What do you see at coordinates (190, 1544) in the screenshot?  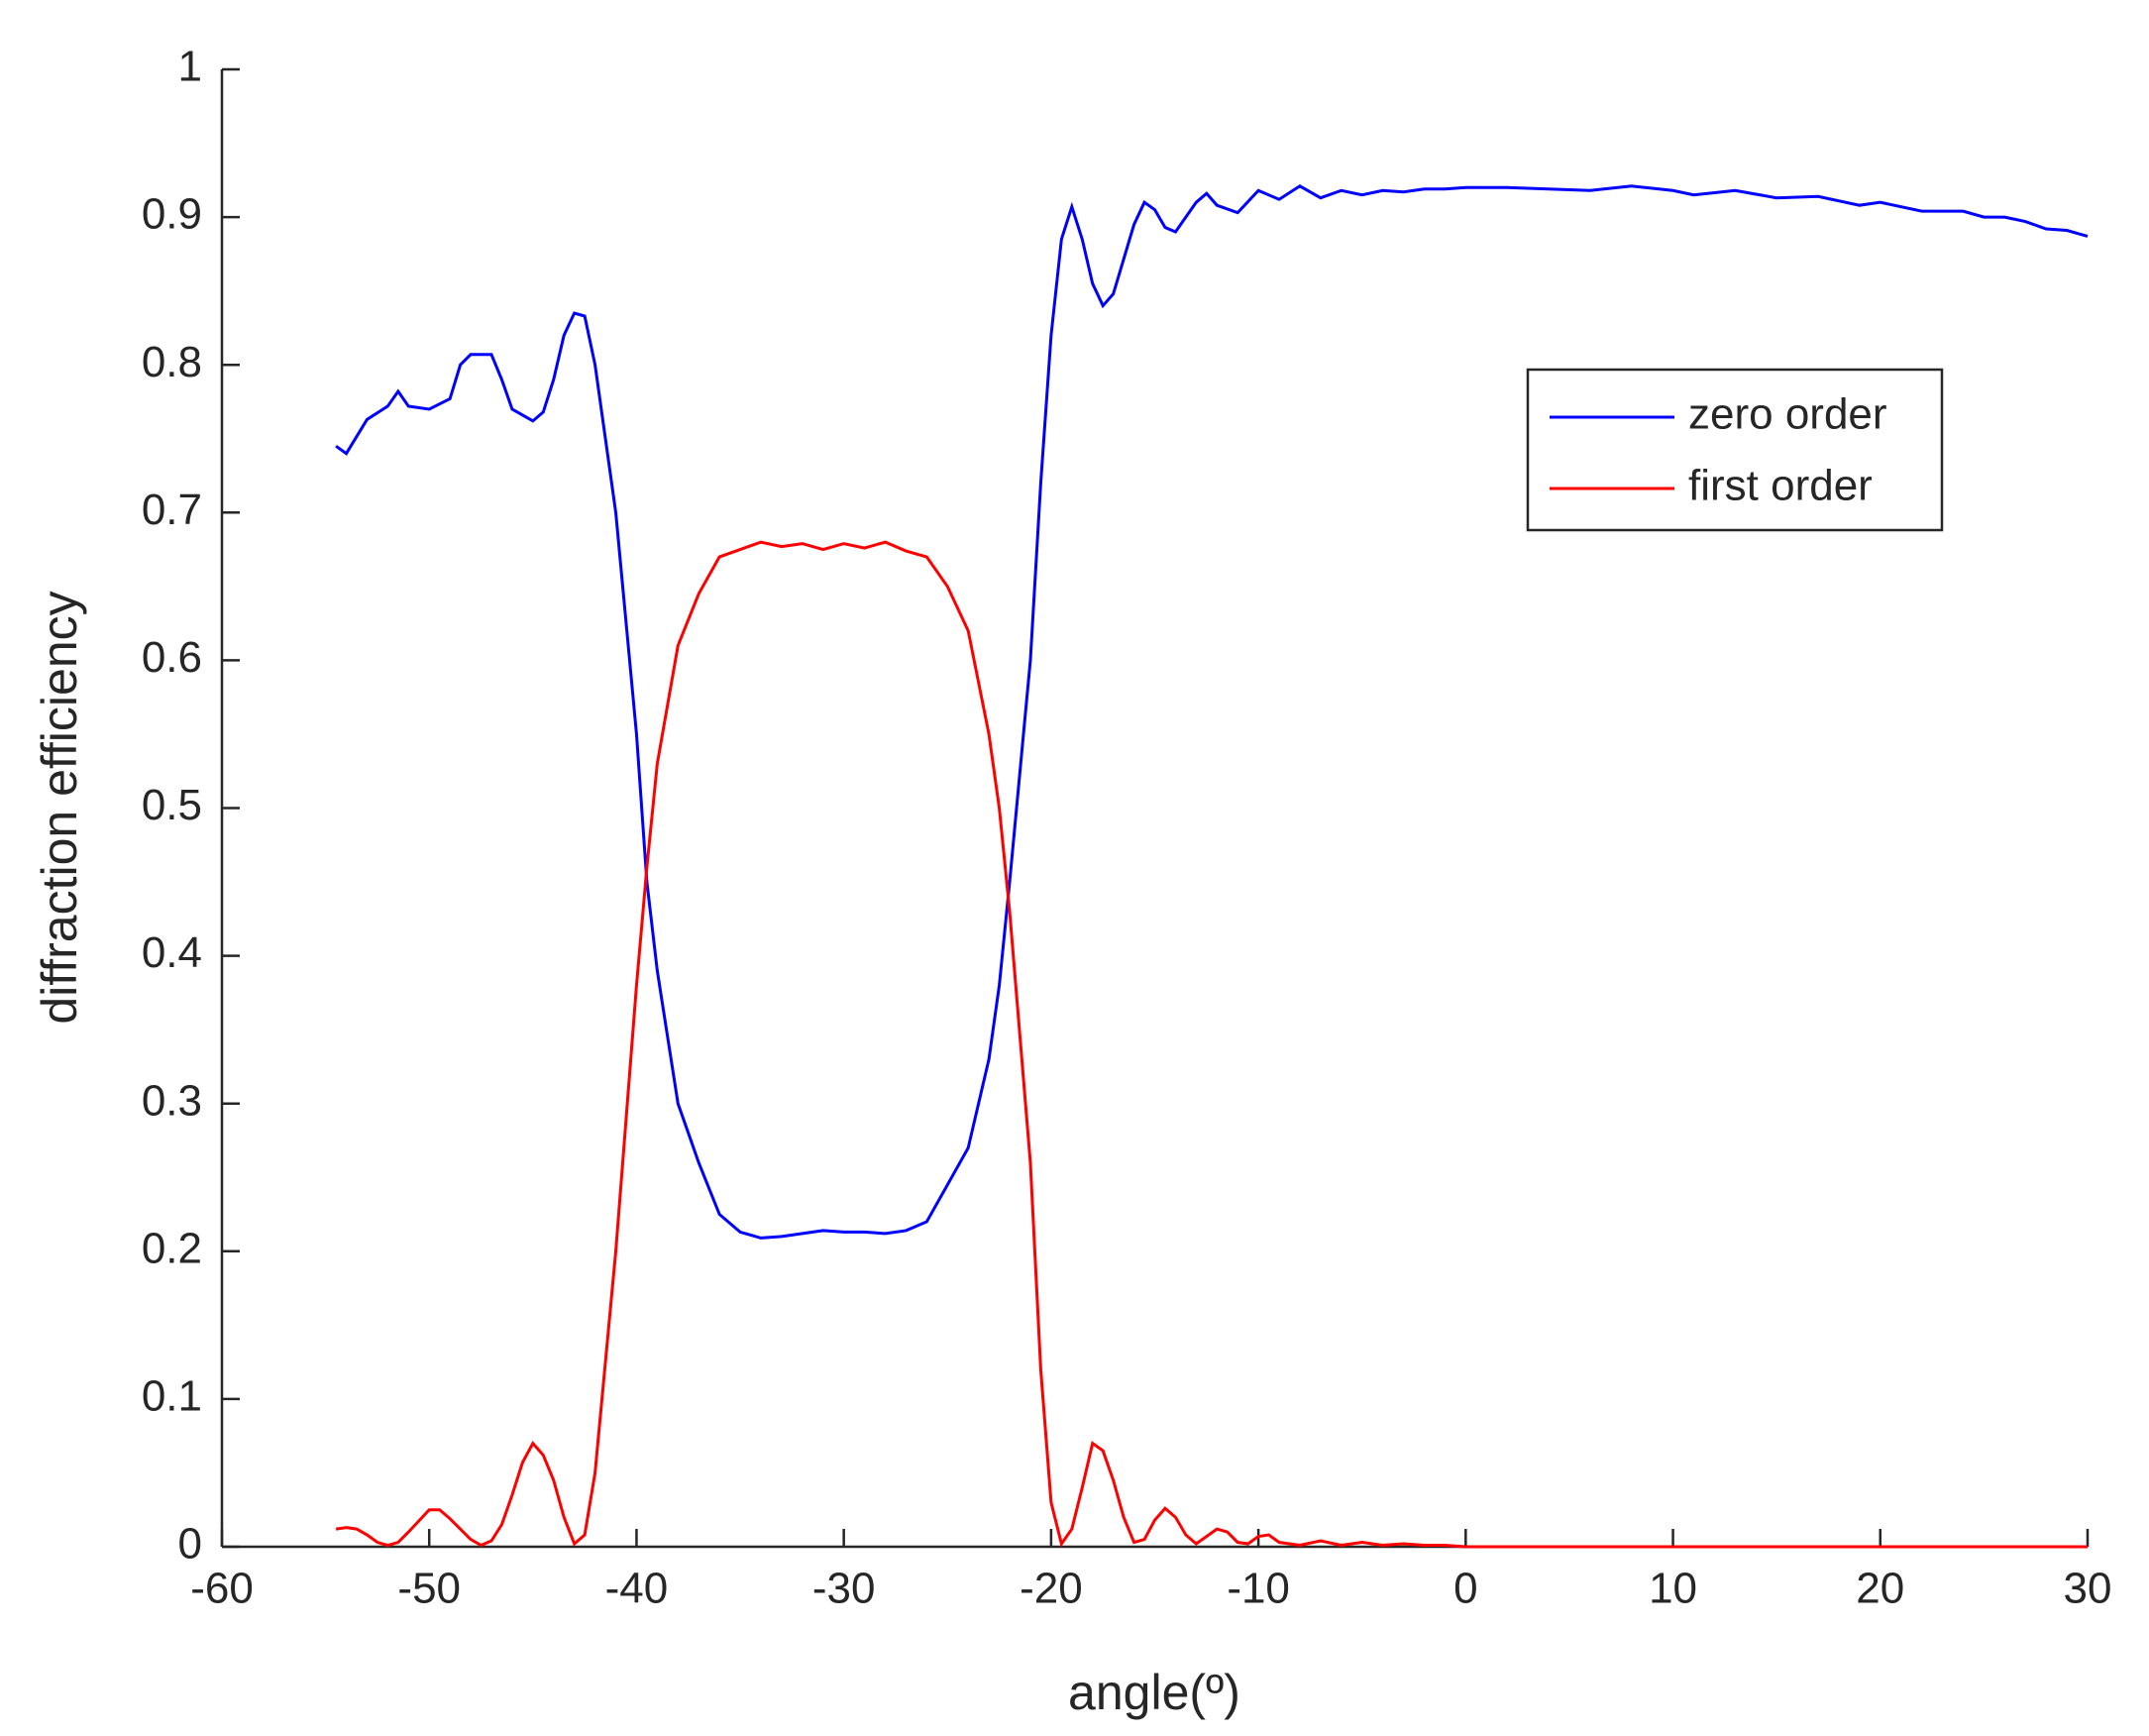 I see `y-tick-label: 0` at bounding box center [190, 1544].